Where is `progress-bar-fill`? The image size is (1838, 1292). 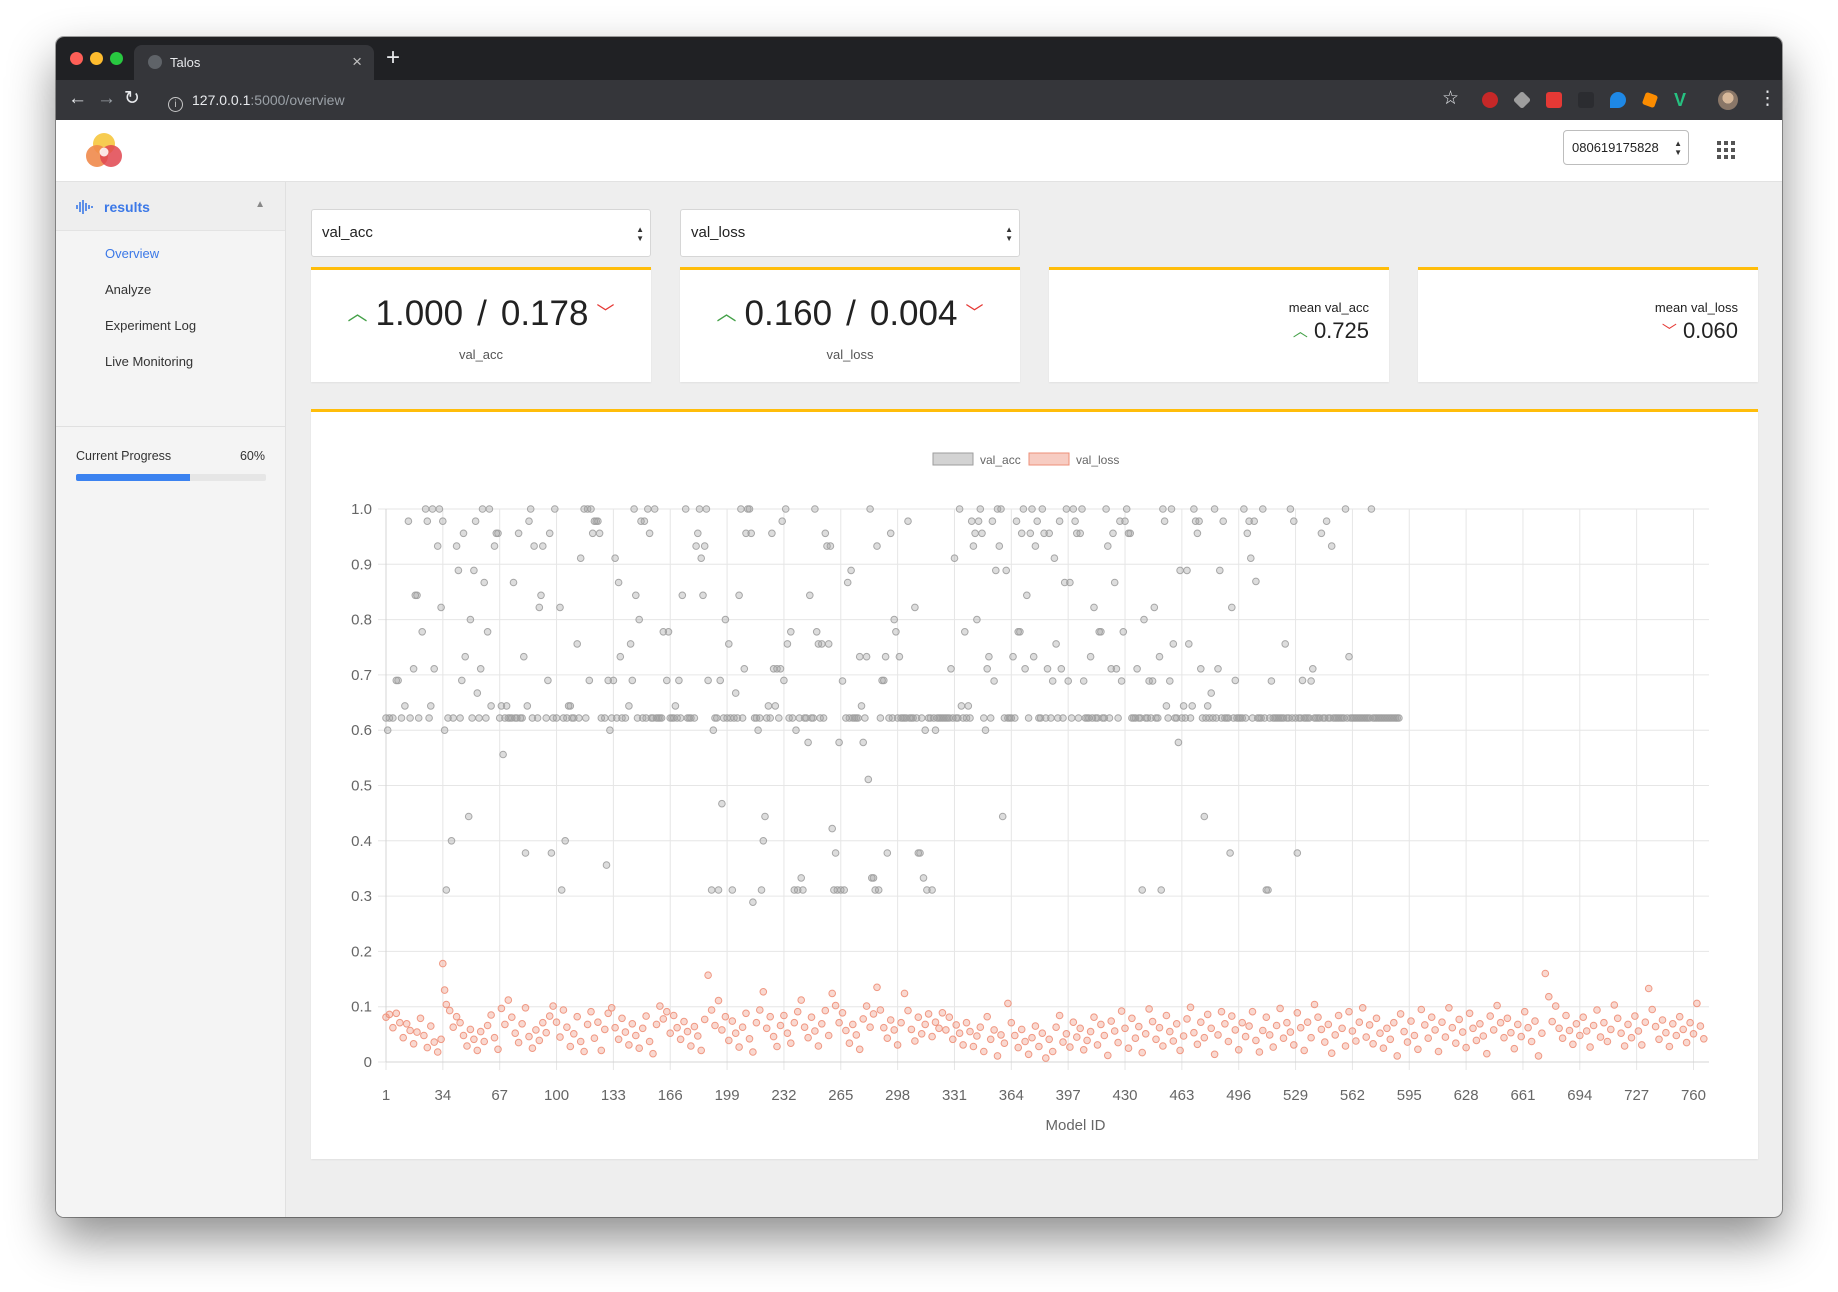
progress-bar-fill is located at coordinates (133, 477).